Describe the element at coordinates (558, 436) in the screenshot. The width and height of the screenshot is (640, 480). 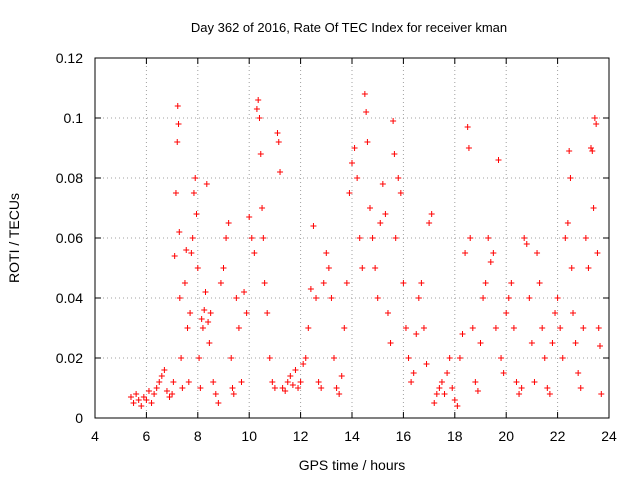
I see `x-tick-label: 22` at that location.